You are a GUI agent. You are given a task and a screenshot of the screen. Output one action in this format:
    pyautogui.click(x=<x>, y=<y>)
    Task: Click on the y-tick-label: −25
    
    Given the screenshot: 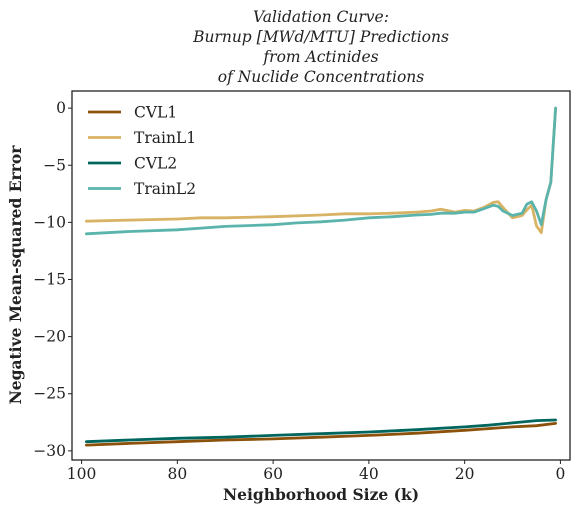 What is the action you would take?
    pyautogui.click(x=49, y=394)
    